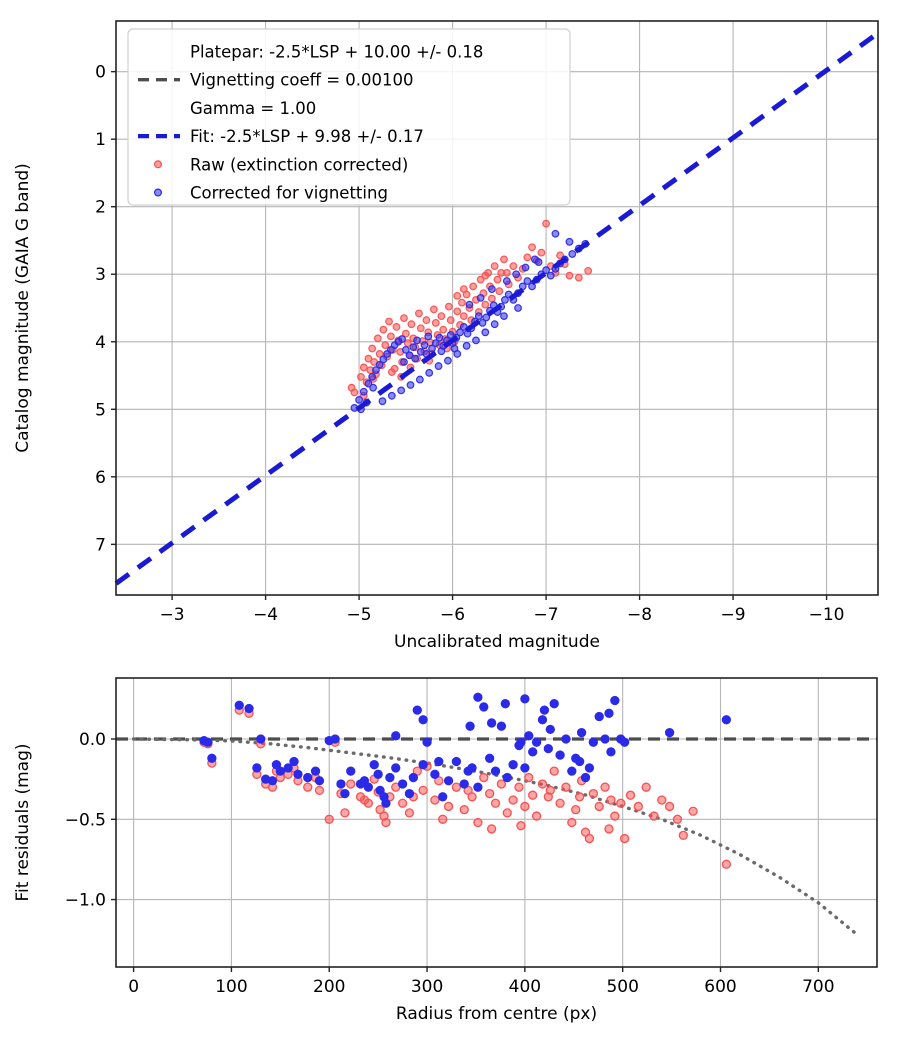  Describe the element at coordinates (452, 615) in the screenshot. I see `x-tick-label: −6` at that location.